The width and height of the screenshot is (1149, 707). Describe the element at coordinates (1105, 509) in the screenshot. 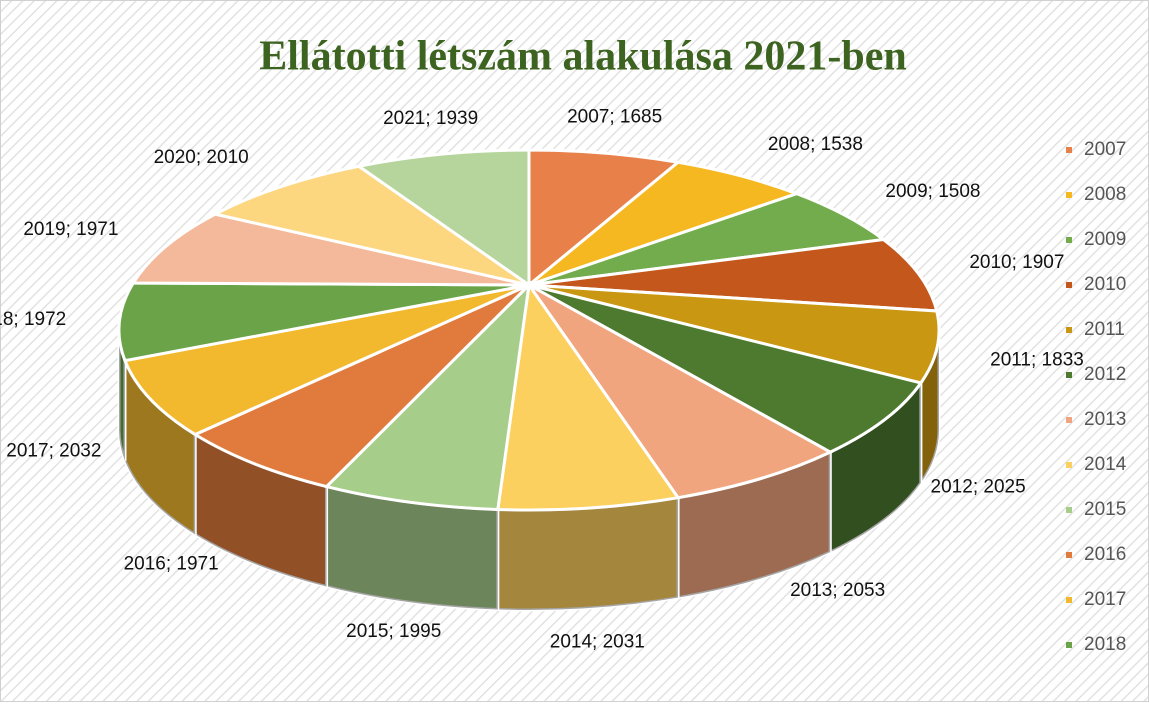

I see `legend-text: 2015` at that location.